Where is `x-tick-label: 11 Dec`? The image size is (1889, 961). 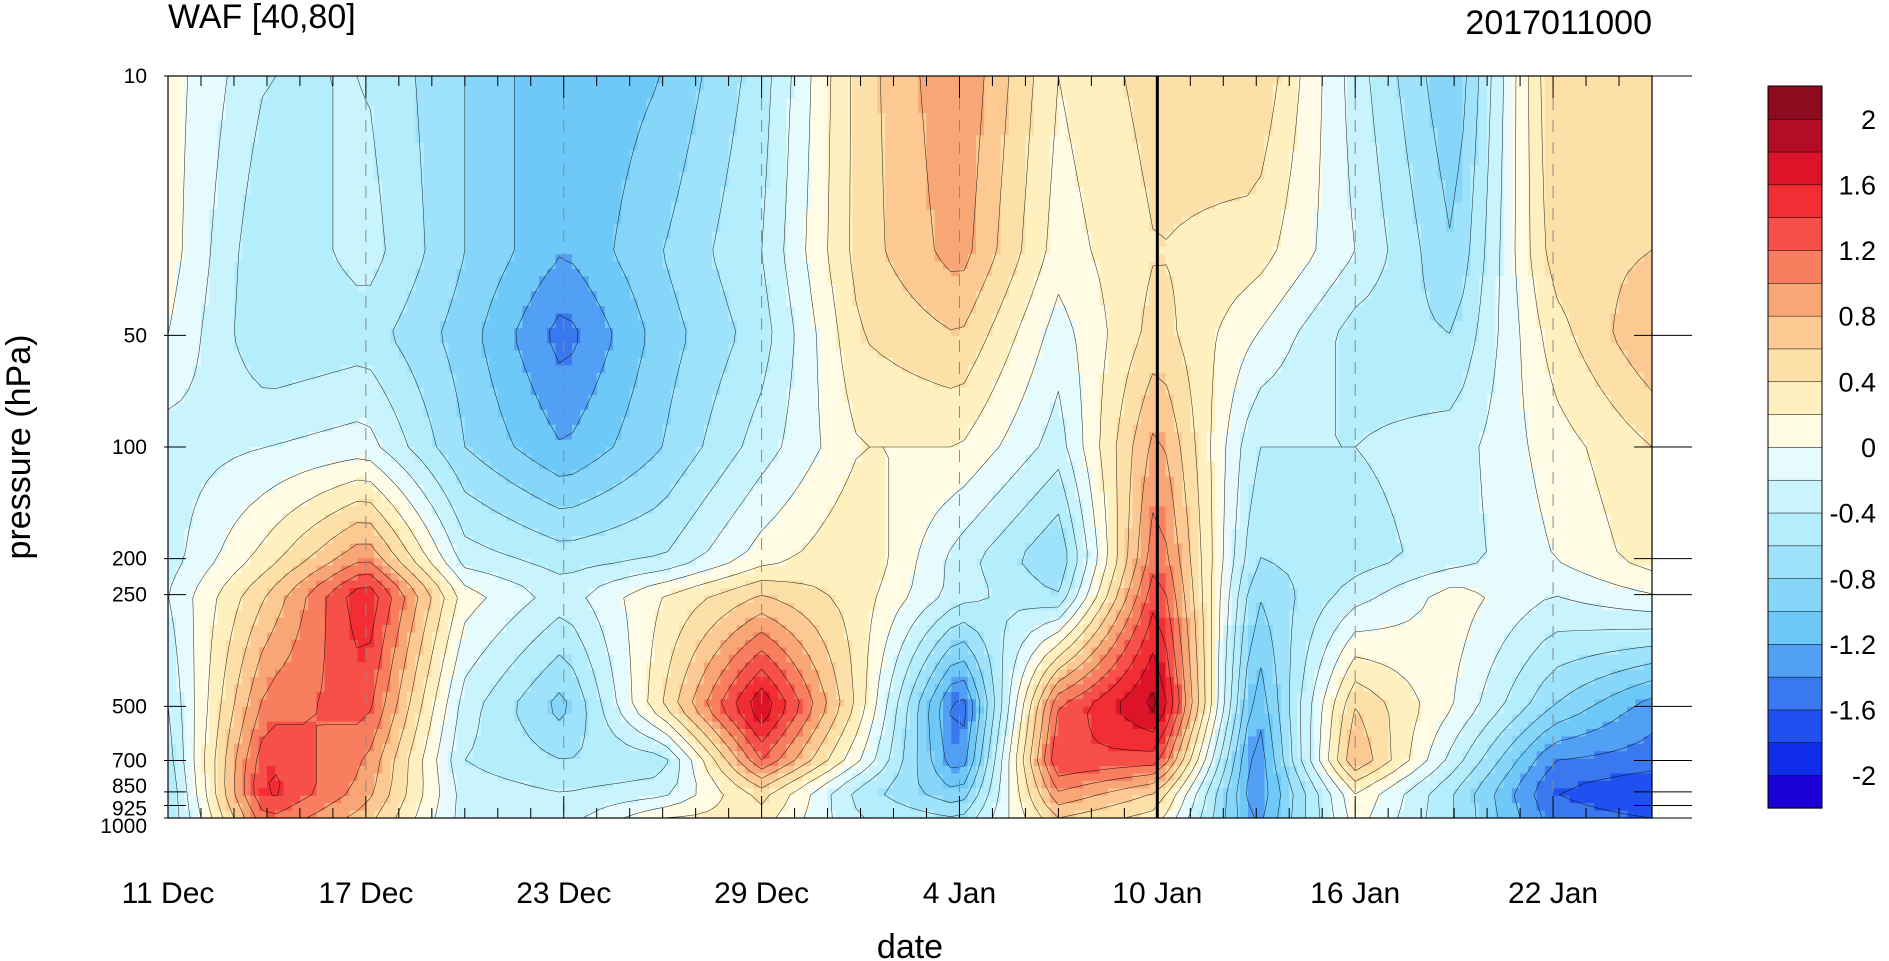 x-tick-label: 11 Dec is located at coordinates (168, 893).